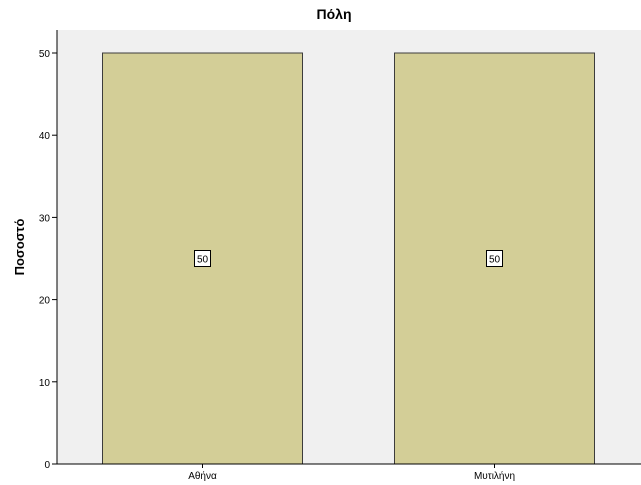 The width and height of the screenshot is (641, 485). I want to click on y-tick-label-3: 30, so click(45, 218).